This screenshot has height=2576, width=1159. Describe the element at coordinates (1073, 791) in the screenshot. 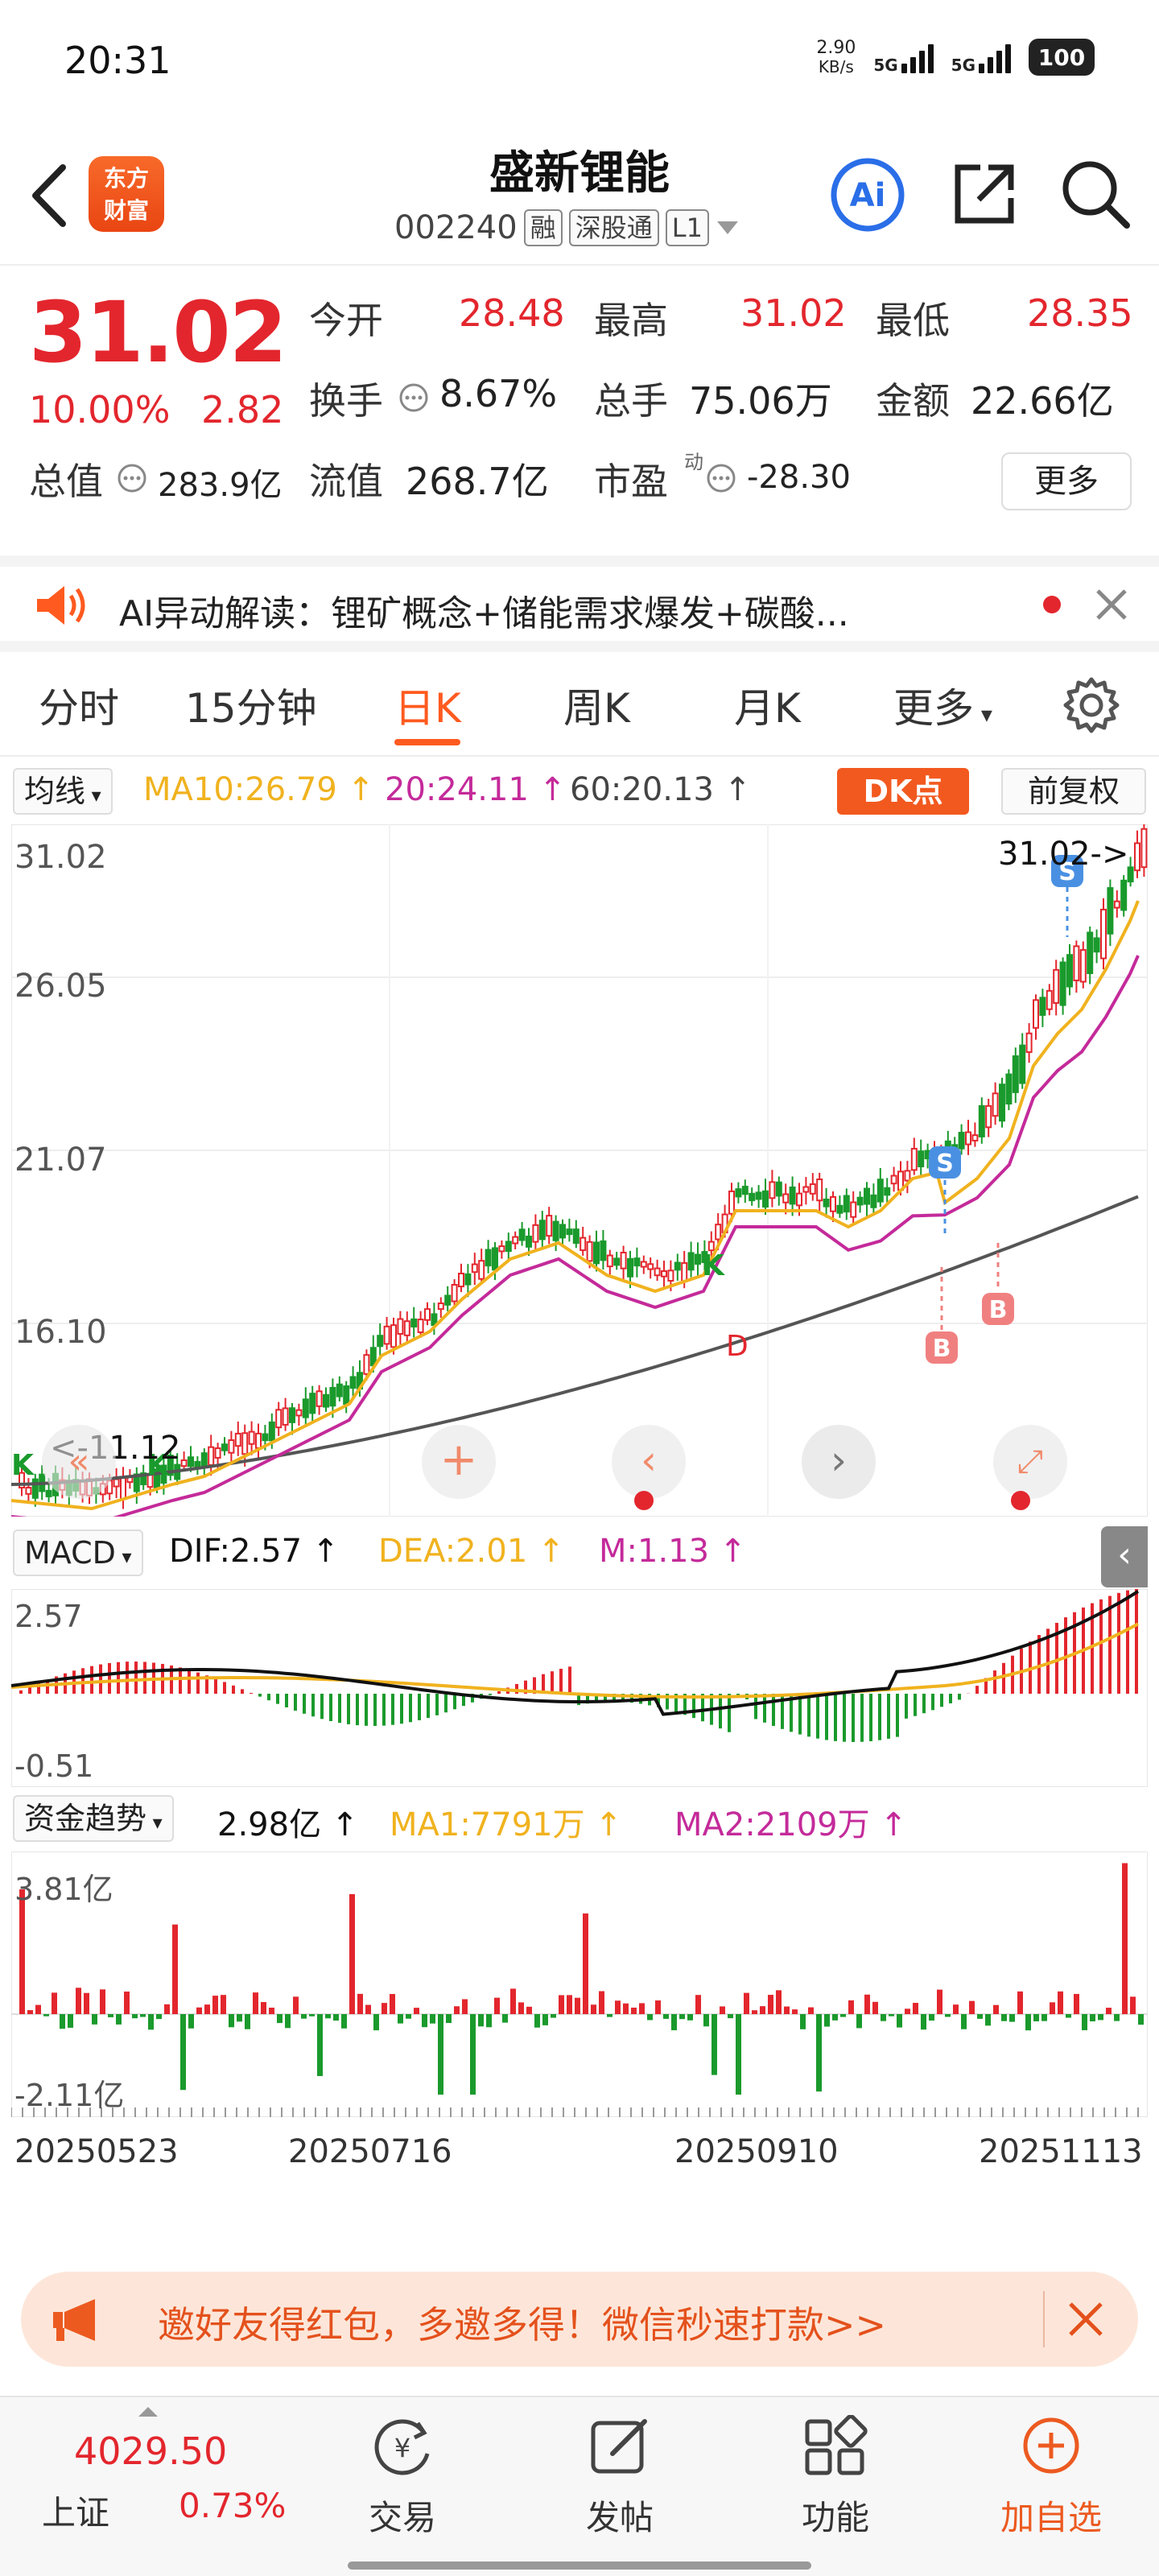

I see `adjust-button: 前复权` at that location.